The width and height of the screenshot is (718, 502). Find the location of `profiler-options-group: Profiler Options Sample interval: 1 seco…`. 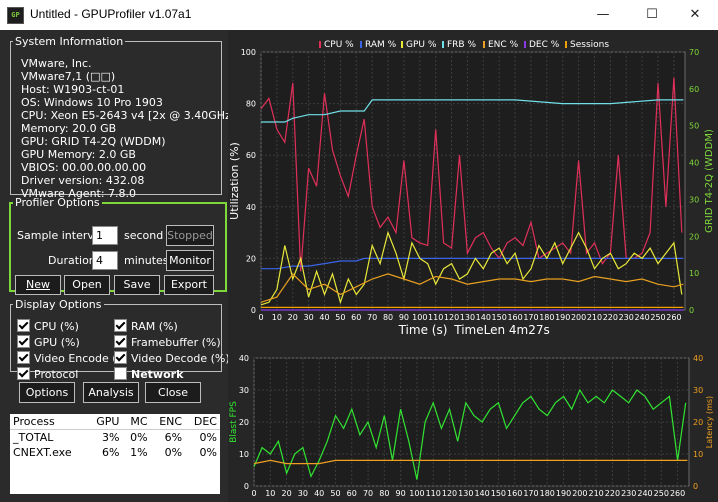

profiler-options-group: Profiler Options Sample interval: 1 seco… is located at coordinates (118, 245).